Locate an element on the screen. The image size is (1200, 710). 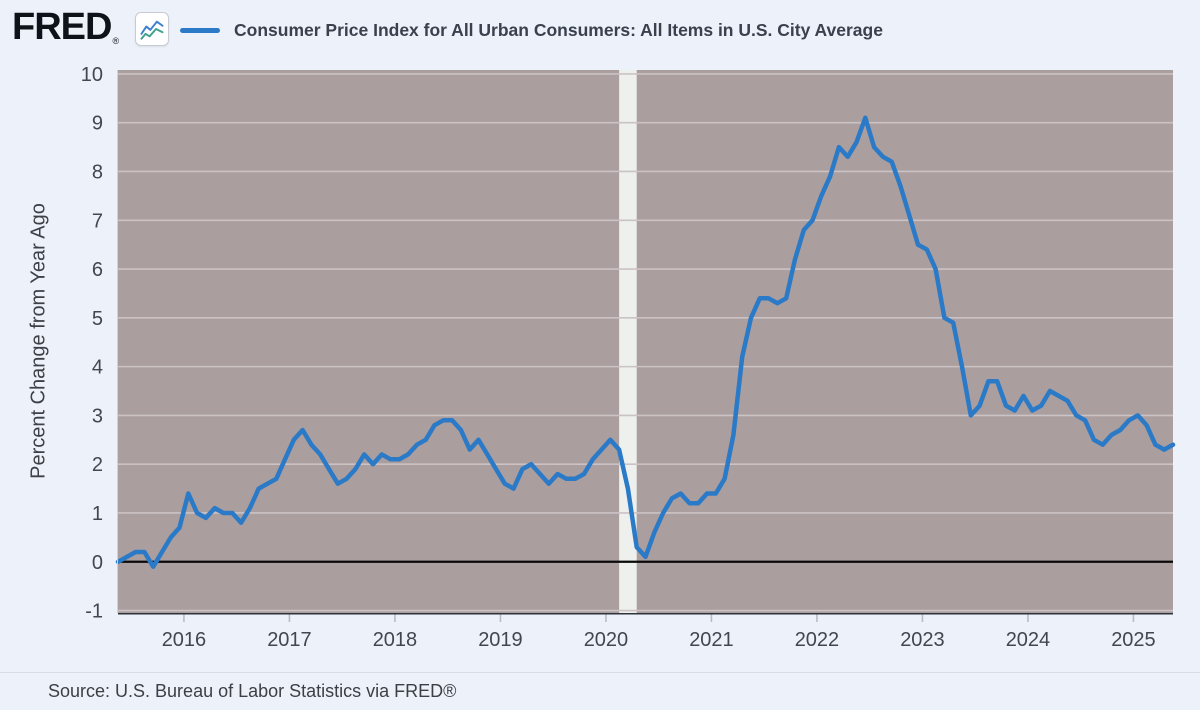
x-tick-label: 2018 is located at coordinates (395, 640).